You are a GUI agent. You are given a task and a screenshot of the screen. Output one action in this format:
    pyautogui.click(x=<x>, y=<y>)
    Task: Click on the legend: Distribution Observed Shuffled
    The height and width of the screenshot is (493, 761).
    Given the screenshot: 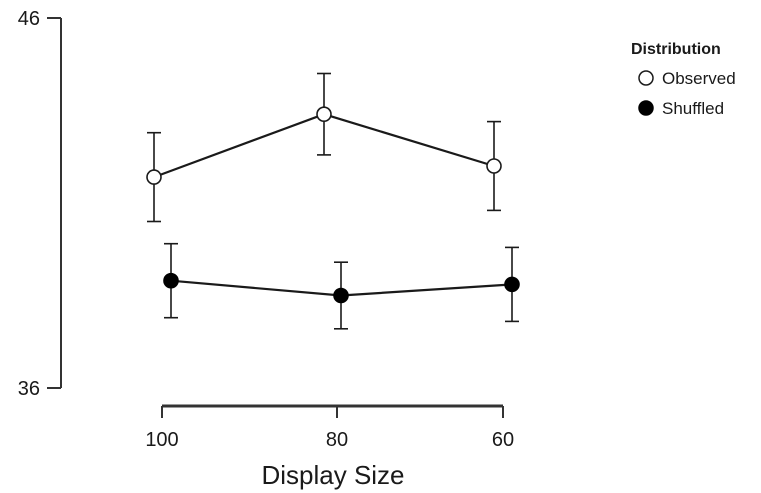 What is the action you would take?
    pyautogui.click(x=683, y=79)
    